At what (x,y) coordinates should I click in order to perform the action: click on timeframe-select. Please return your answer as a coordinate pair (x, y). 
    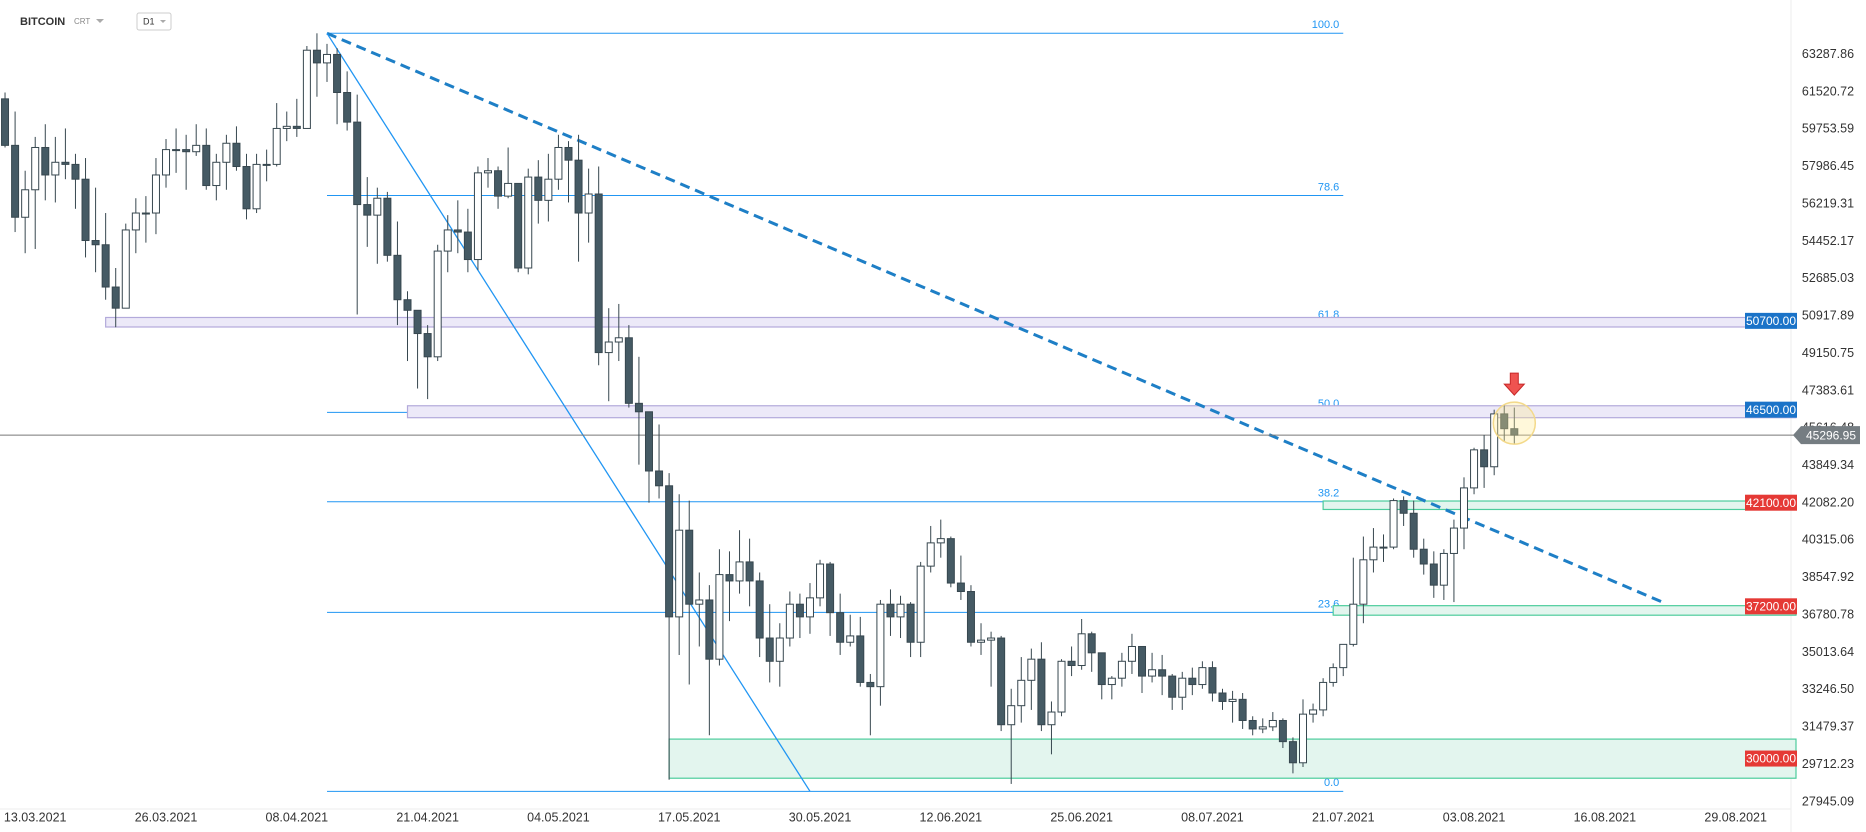
    Looking at the image, I should click on (154, 21).